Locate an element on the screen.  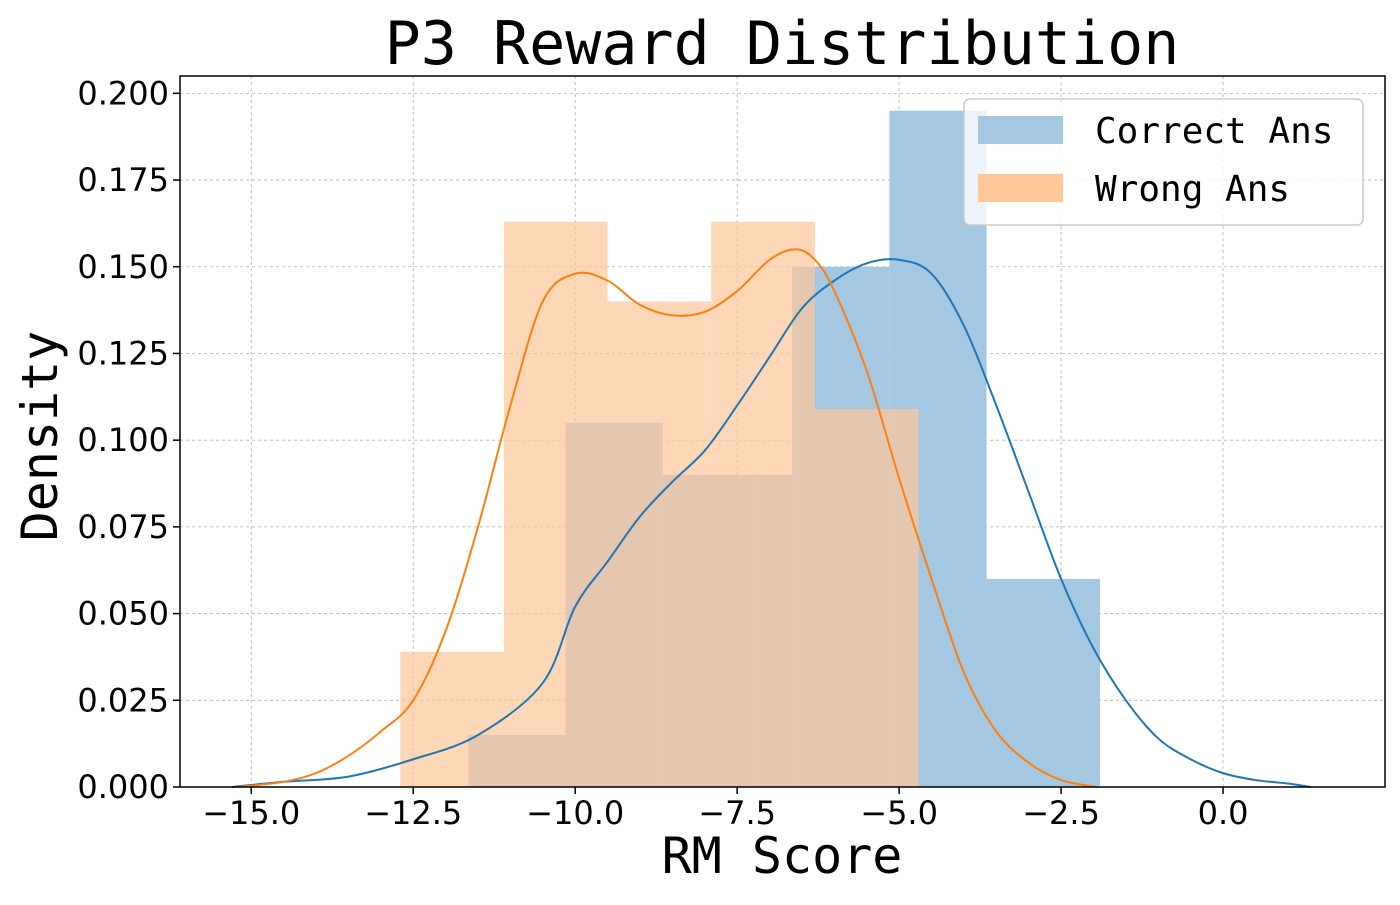
y-tick-label: 0.000 is located at coordinates (123, 787).